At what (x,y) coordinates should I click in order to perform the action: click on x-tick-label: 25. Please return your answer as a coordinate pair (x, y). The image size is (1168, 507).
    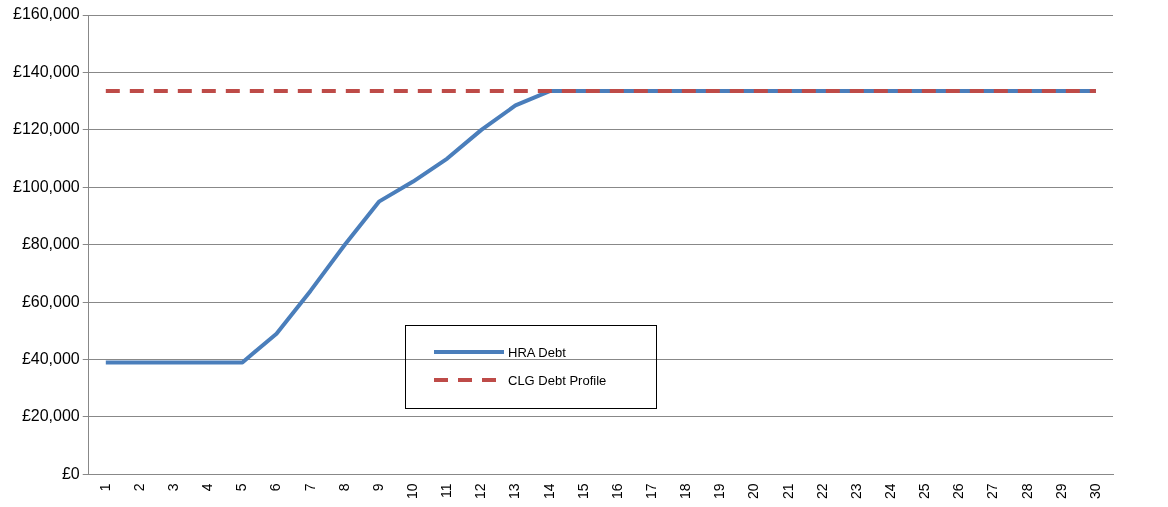
    Looking at the image, I should click on (924, 491).